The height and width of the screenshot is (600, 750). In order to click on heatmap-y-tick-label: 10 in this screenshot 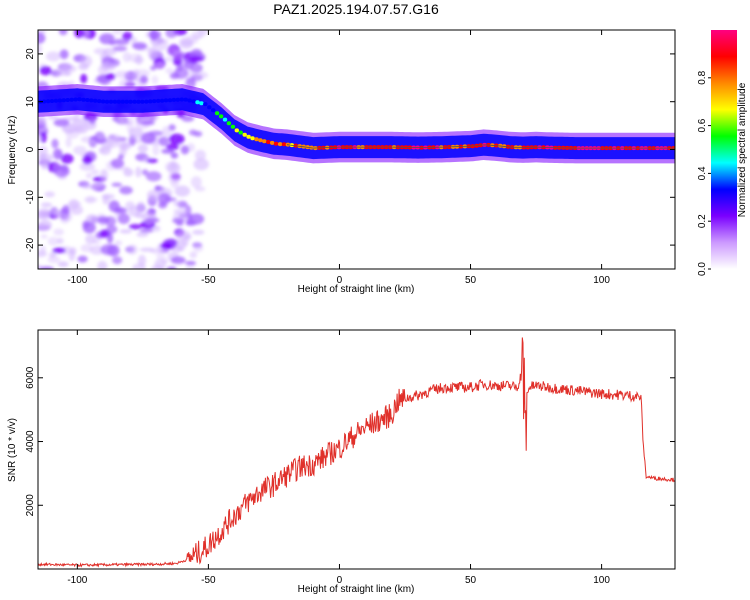, I will do `click(30, 102)`.